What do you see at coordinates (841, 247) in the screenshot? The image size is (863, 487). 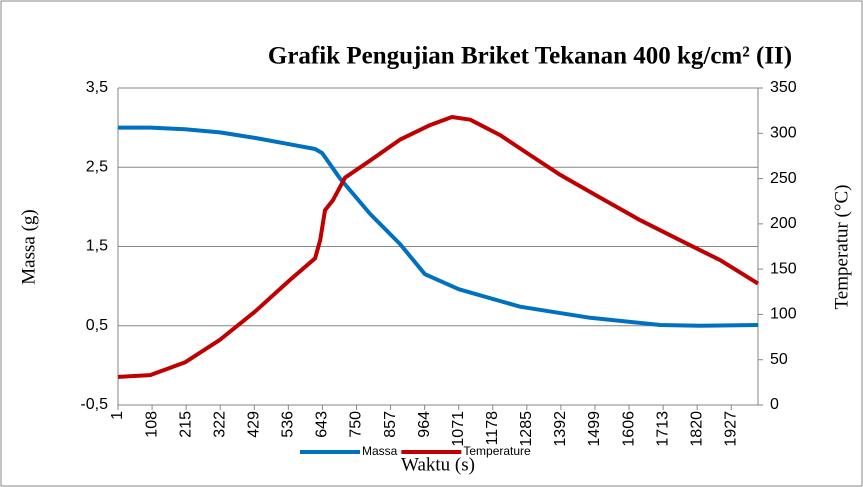 I see `y2-axis-label: Temperatur (°C)` at bounding box center [841, 247].